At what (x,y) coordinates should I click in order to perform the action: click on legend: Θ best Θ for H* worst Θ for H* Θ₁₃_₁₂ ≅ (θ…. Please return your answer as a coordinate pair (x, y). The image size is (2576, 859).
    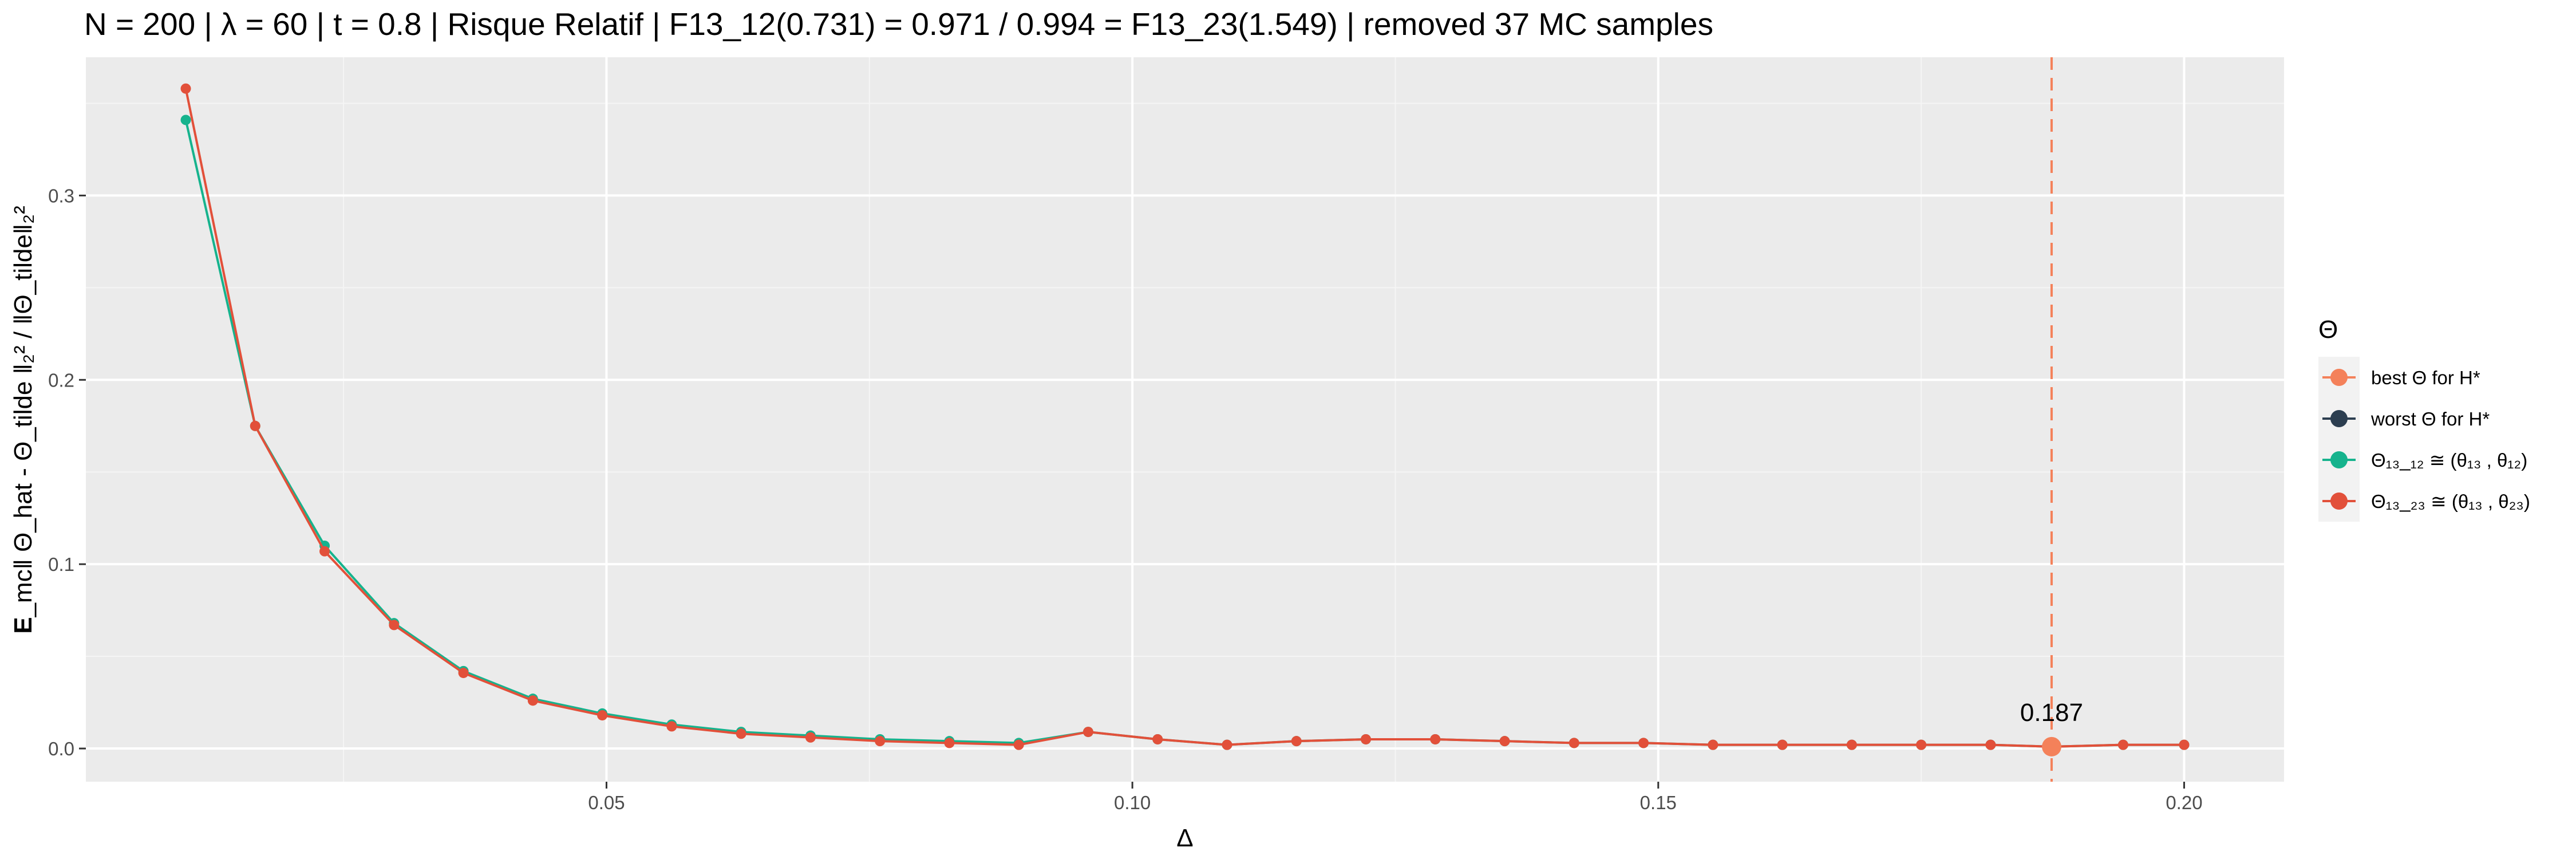
    Looking at the image, I should click on (2424, 419).